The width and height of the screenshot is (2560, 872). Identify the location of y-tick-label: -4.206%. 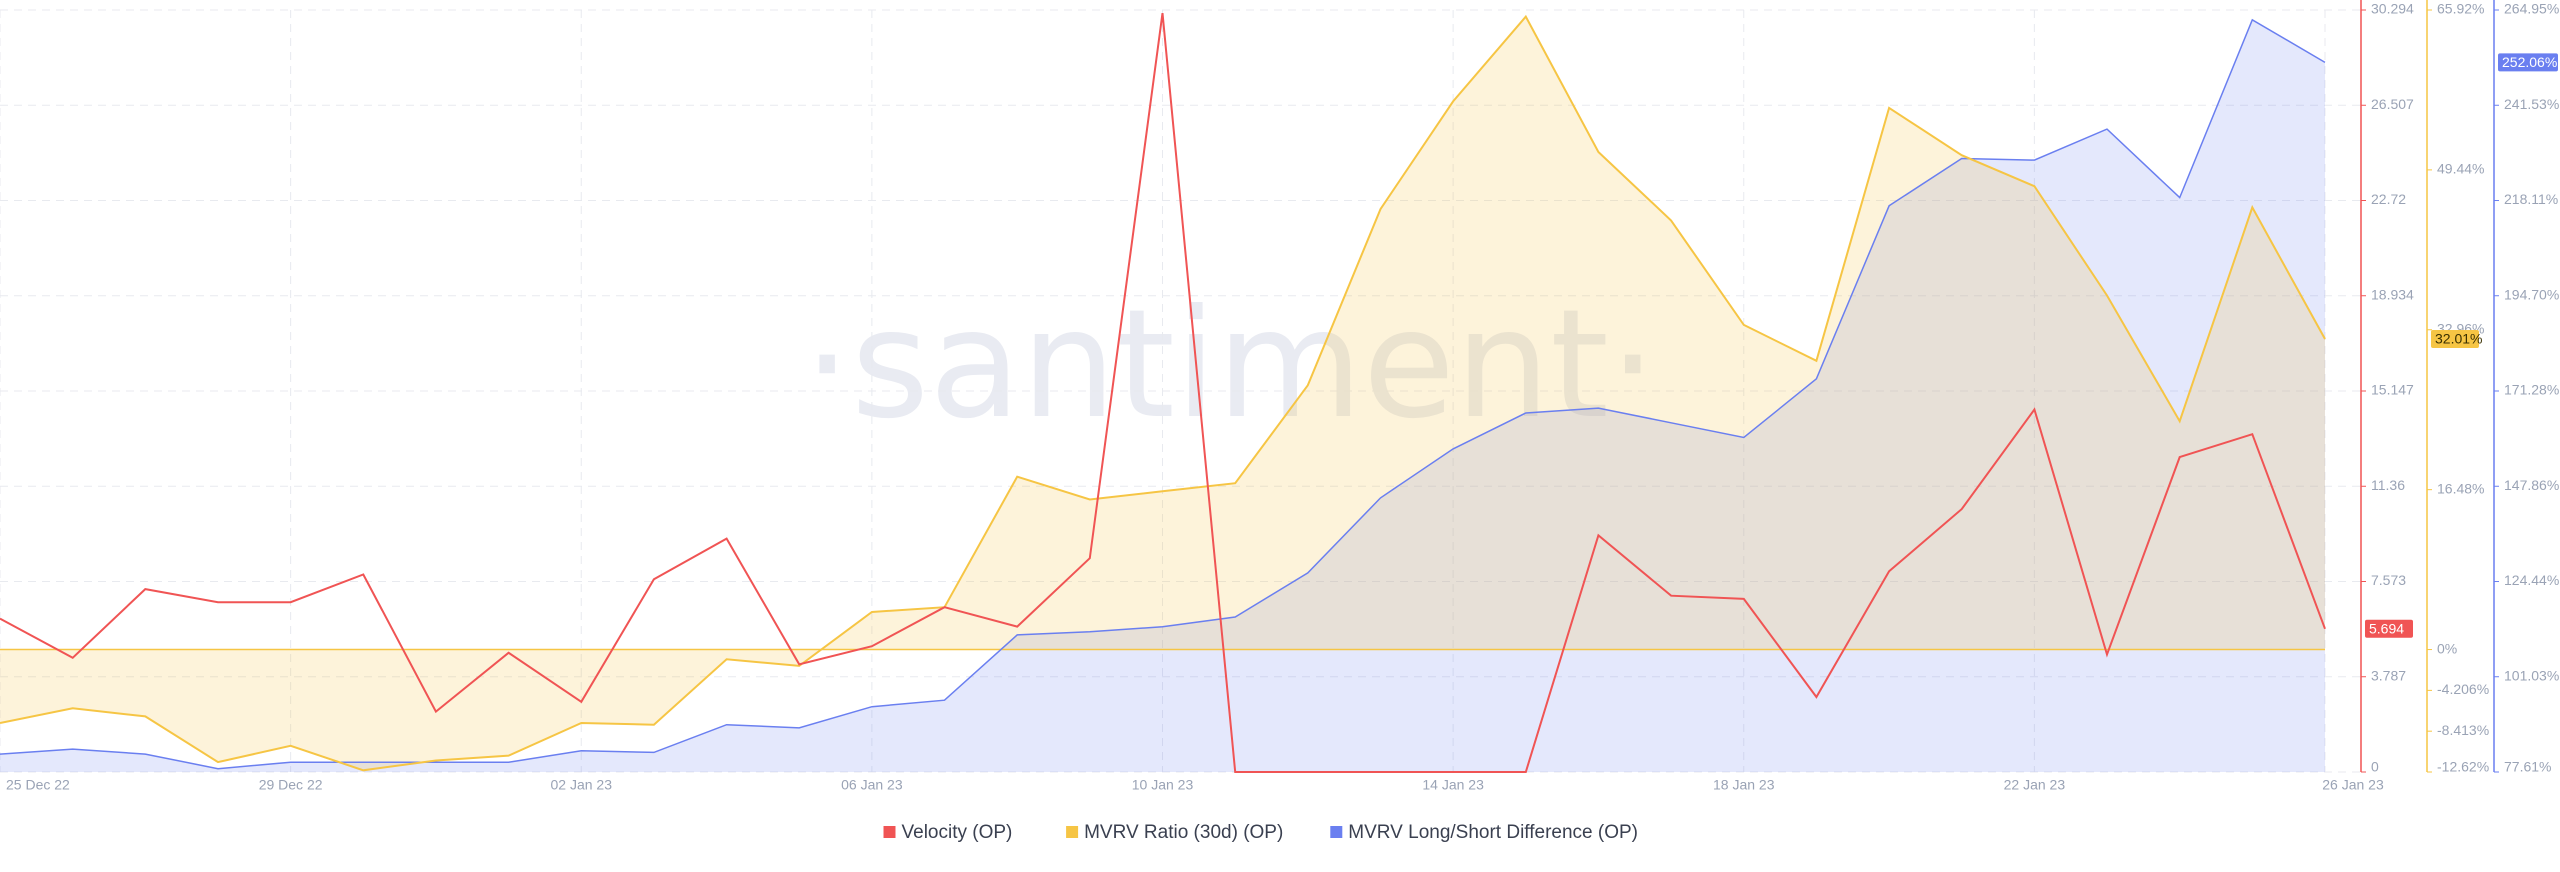
(2463, 689).